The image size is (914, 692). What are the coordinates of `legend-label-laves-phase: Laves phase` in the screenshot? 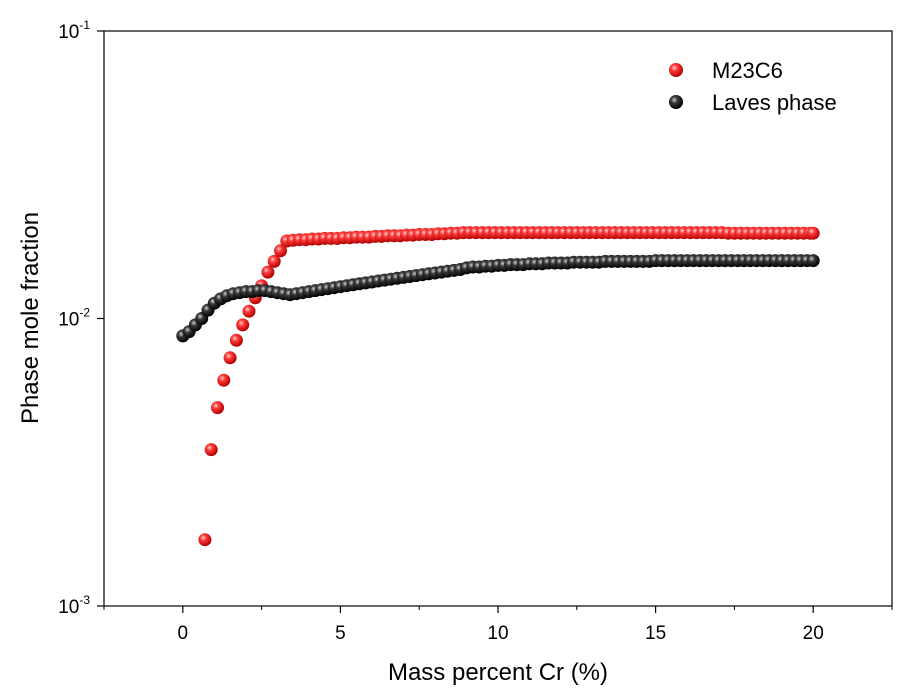 It's located at (774, 102).